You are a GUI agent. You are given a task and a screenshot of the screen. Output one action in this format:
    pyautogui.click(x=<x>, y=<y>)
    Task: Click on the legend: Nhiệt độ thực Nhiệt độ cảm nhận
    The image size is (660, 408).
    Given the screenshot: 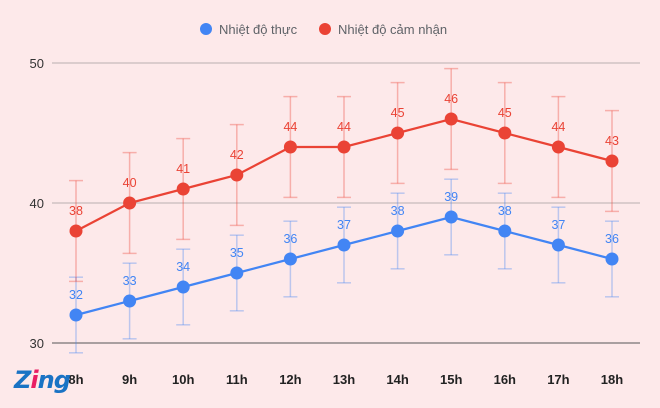 What is the action you would take?
    pyautogui.click(x=323, y=29)
    